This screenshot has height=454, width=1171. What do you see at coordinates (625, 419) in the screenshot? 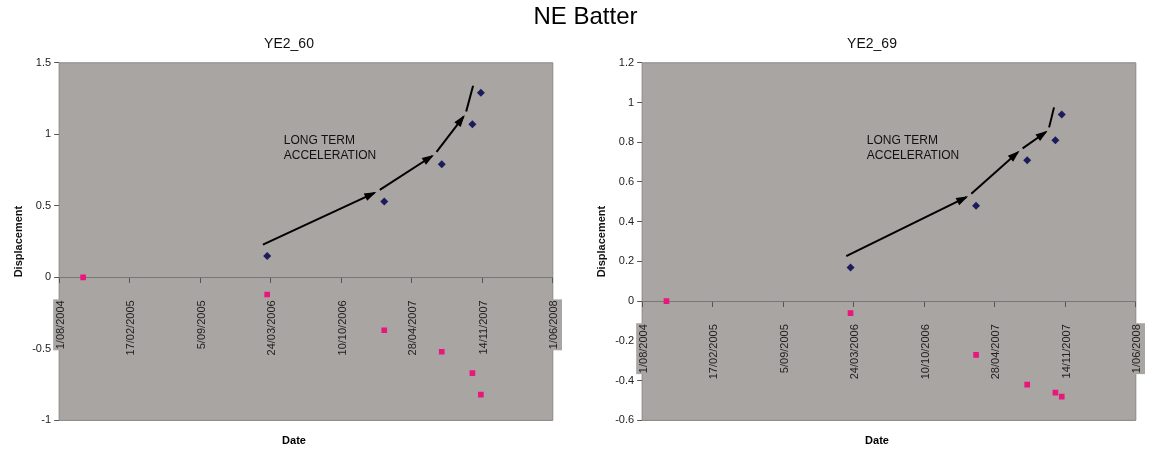
I see `y-tick-label: -0.6` at bounding box center [625, 419].